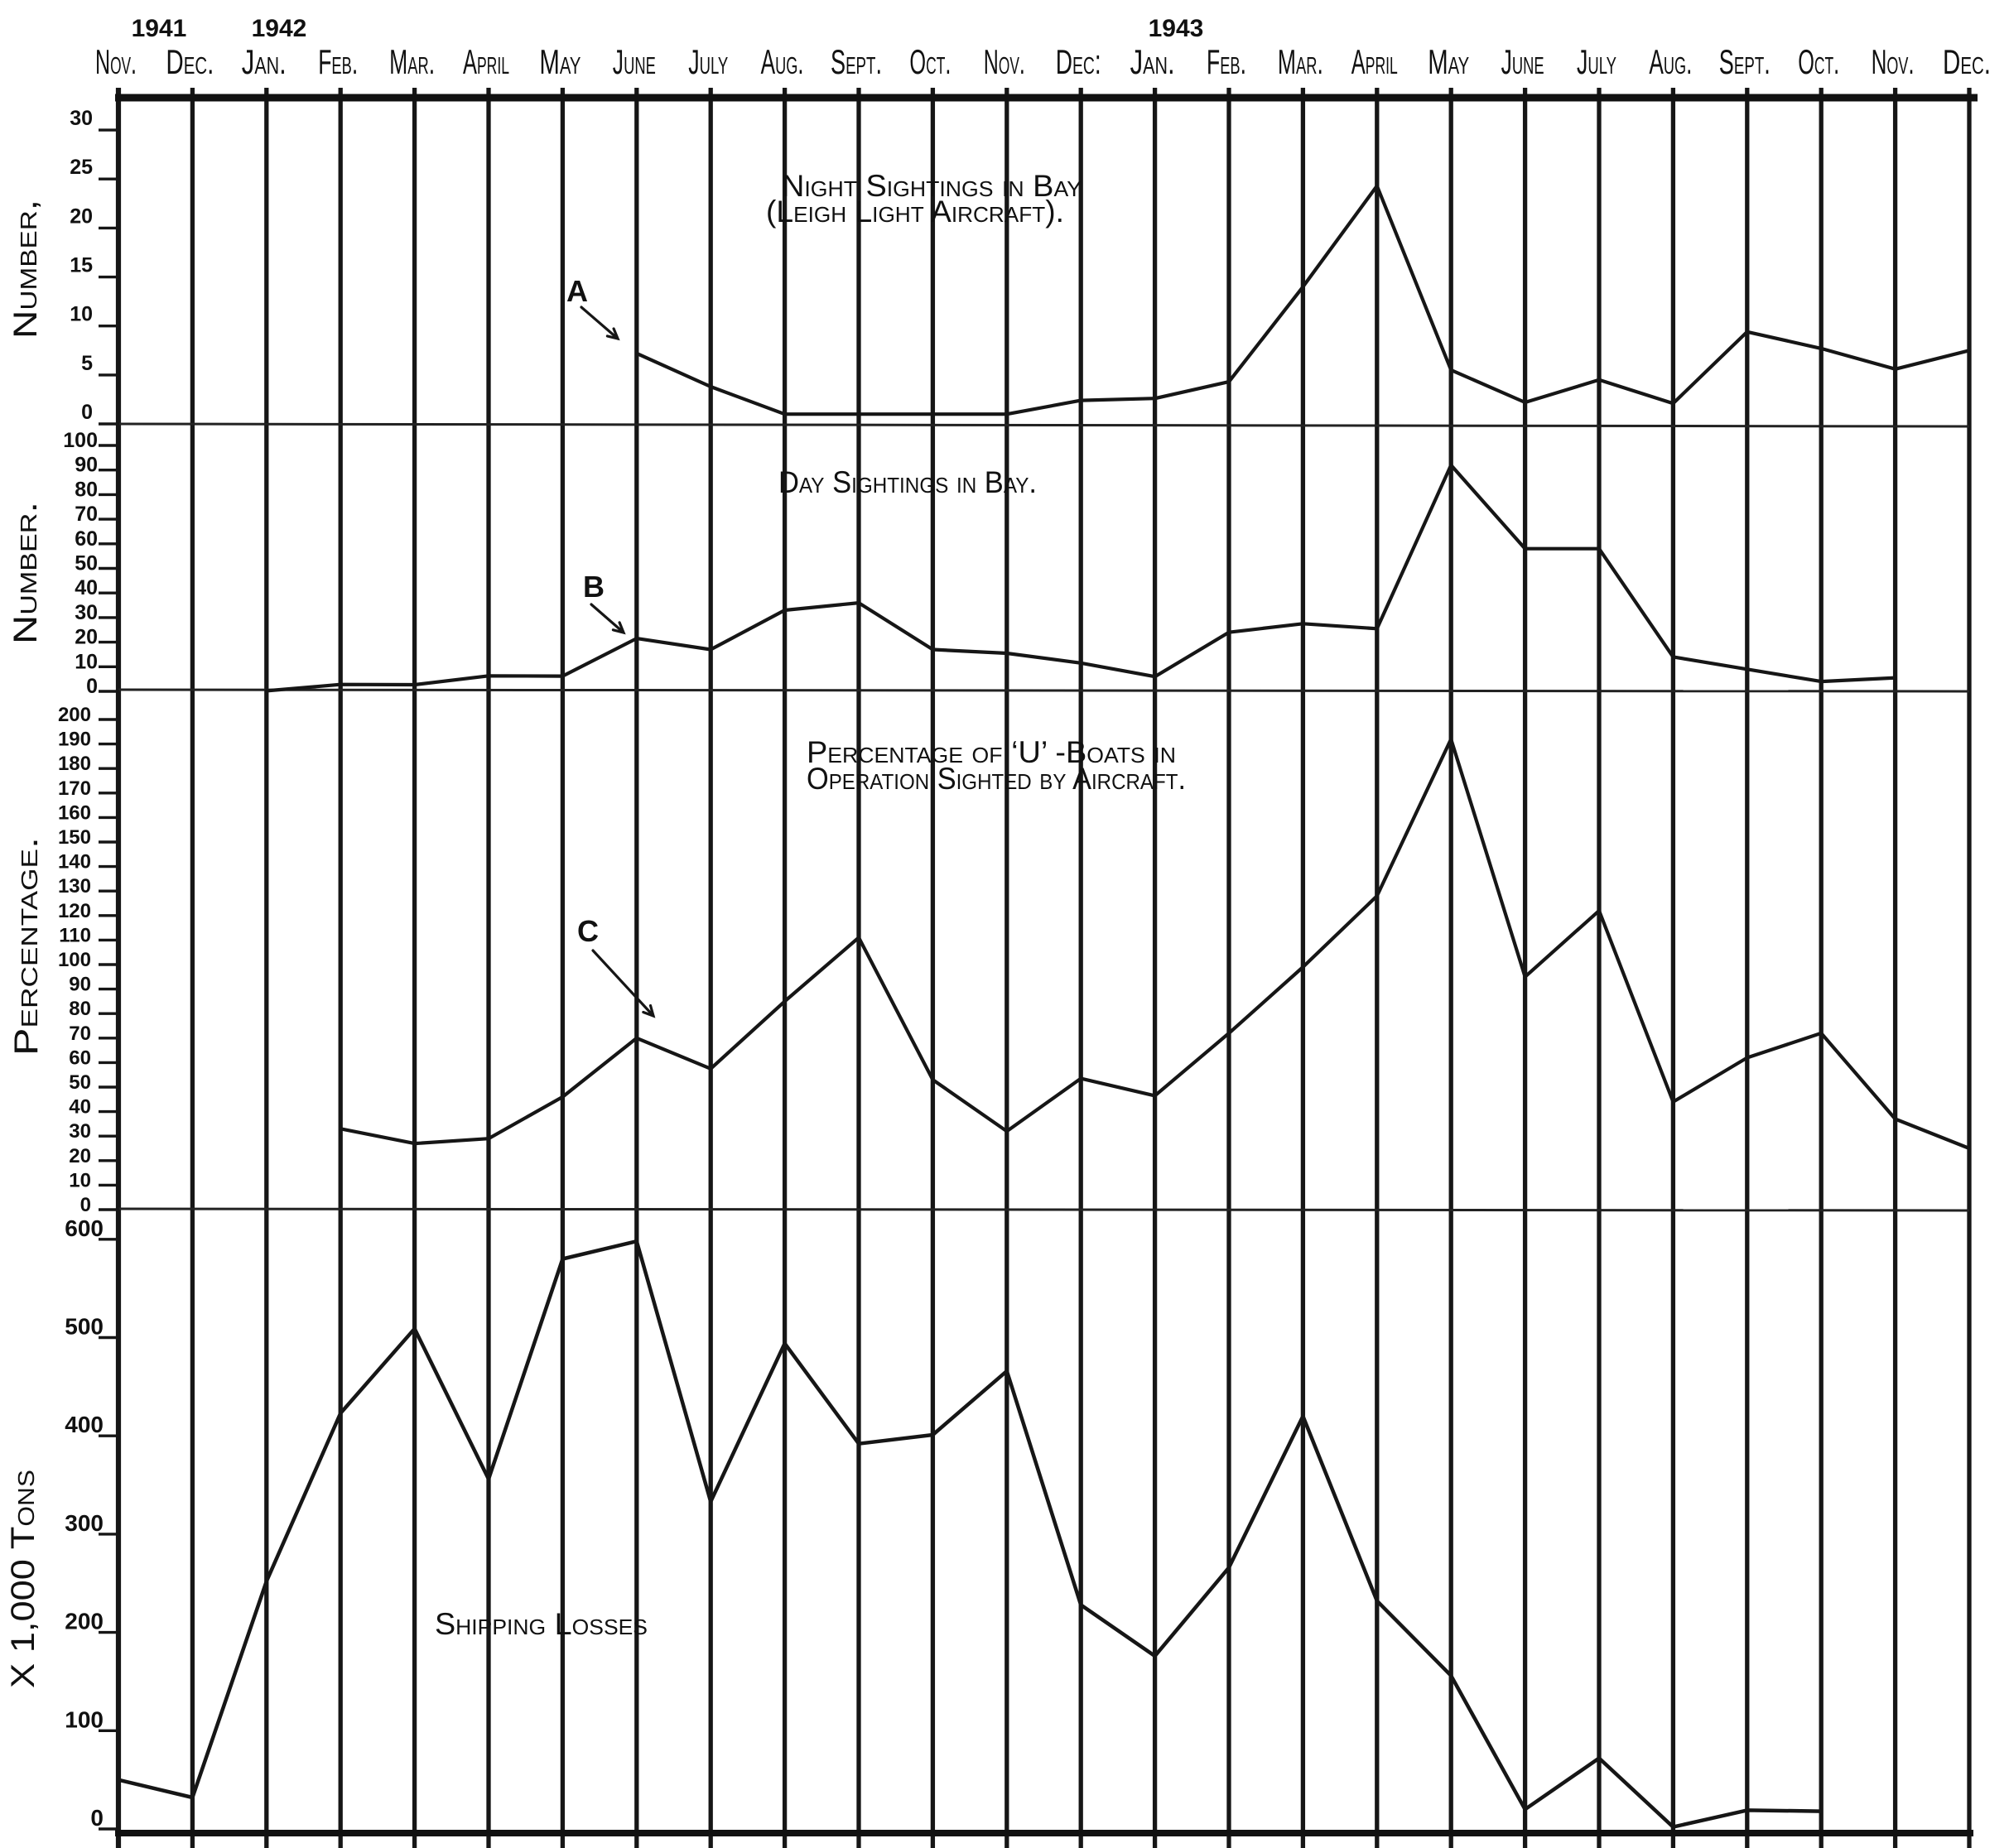  What do you see at coordinates (1176, 29) in the screenshot?
I see `svg-text: 1943` at bounding box center [1176, 29].